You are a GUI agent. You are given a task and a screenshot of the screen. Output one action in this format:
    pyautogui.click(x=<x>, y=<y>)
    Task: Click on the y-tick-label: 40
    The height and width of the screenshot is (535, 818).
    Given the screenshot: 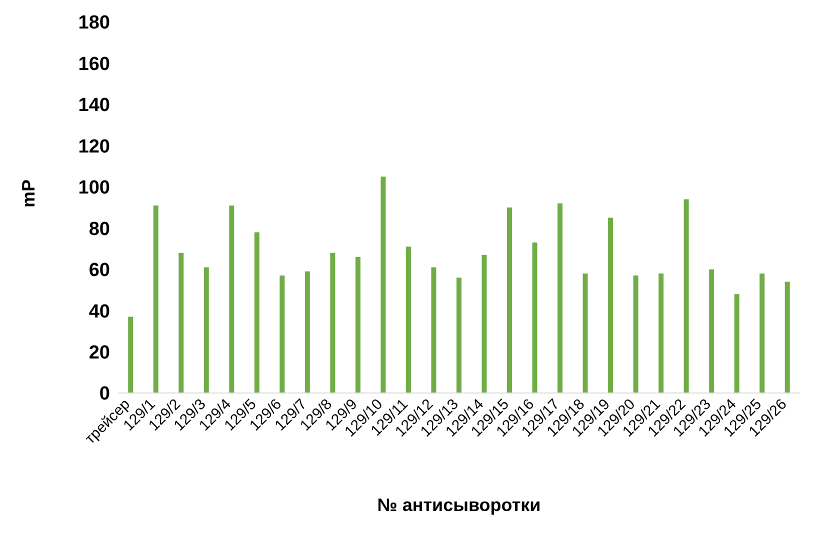 What is the action you would take?
    pyautogui.click(x=99, y=311)
    